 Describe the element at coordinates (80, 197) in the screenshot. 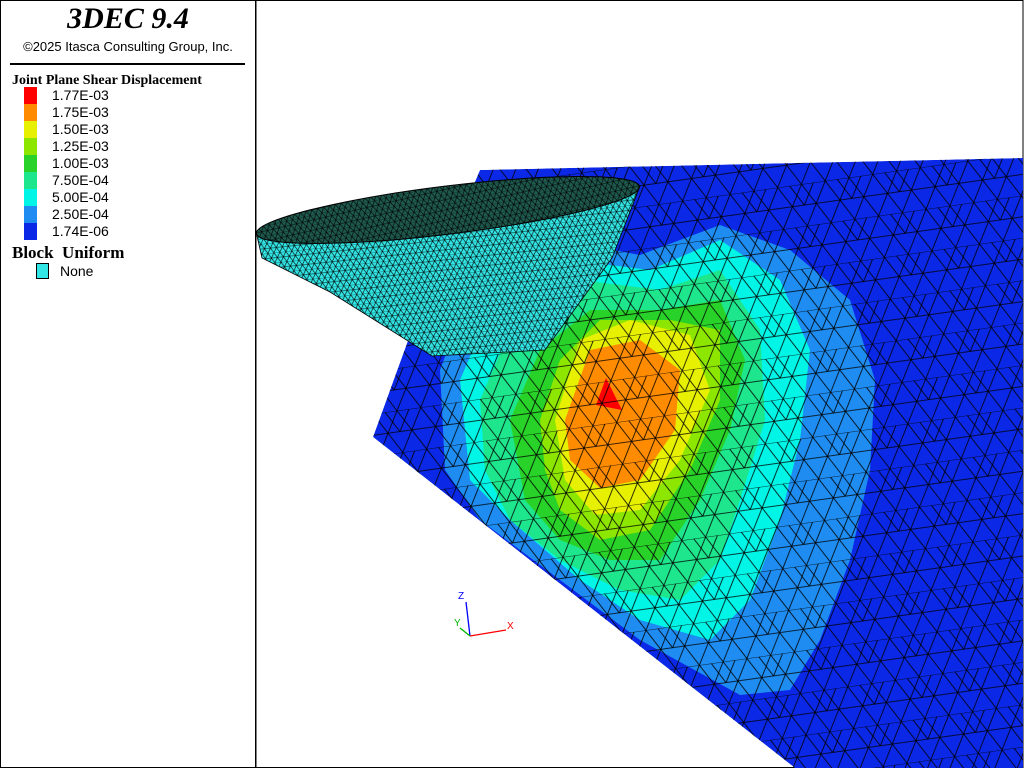

I see `legend-label: 5.00E-04` at that location.